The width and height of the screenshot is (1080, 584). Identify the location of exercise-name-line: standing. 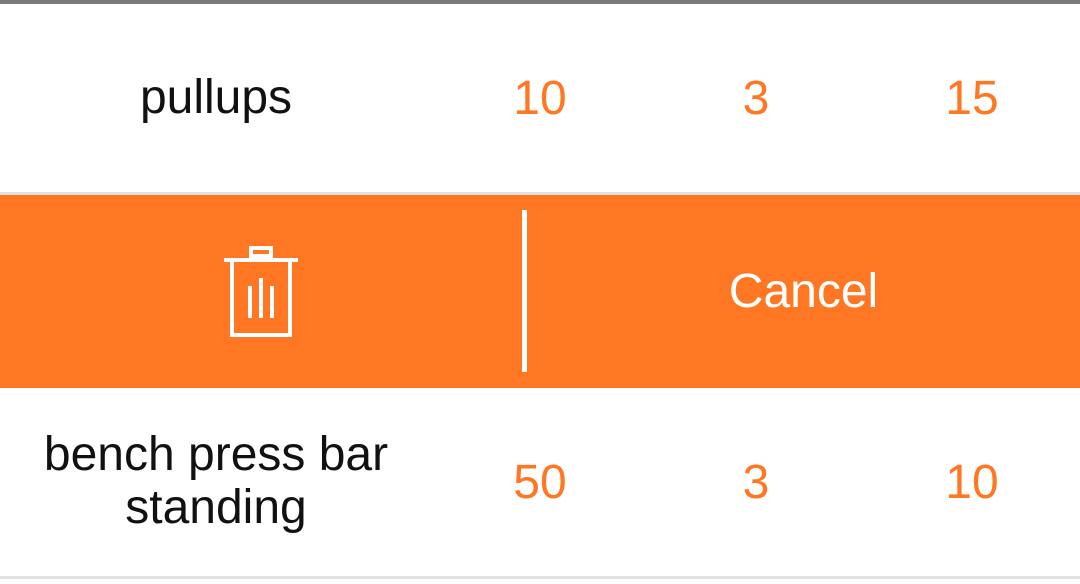
(216, 507).